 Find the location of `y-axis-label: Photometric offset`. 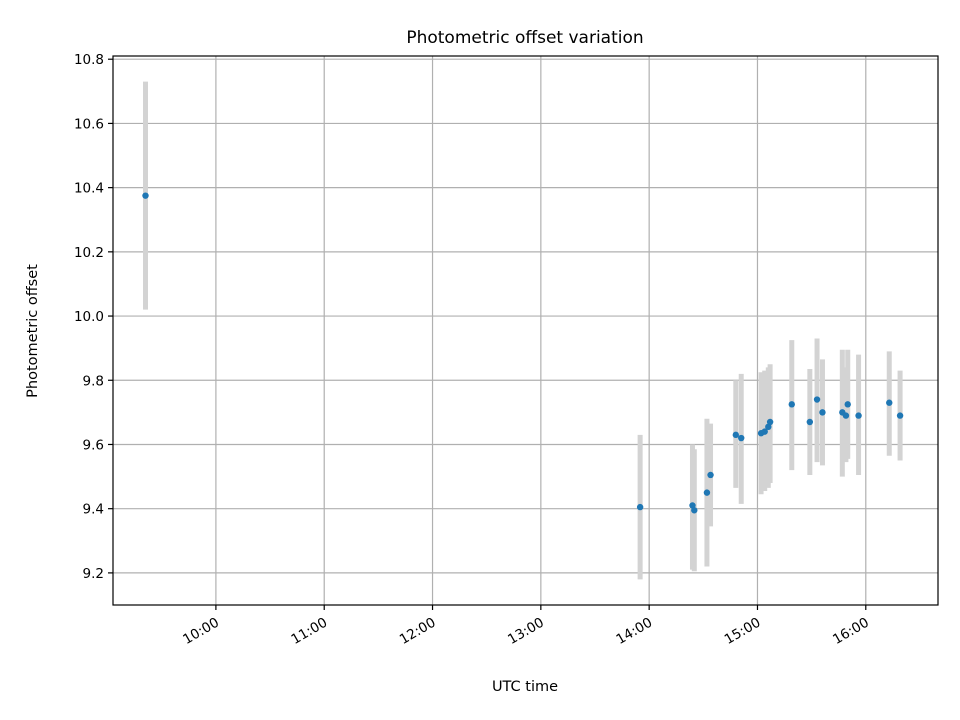

y-axis-label: Photometric offset is located at coordinates (33, 331).